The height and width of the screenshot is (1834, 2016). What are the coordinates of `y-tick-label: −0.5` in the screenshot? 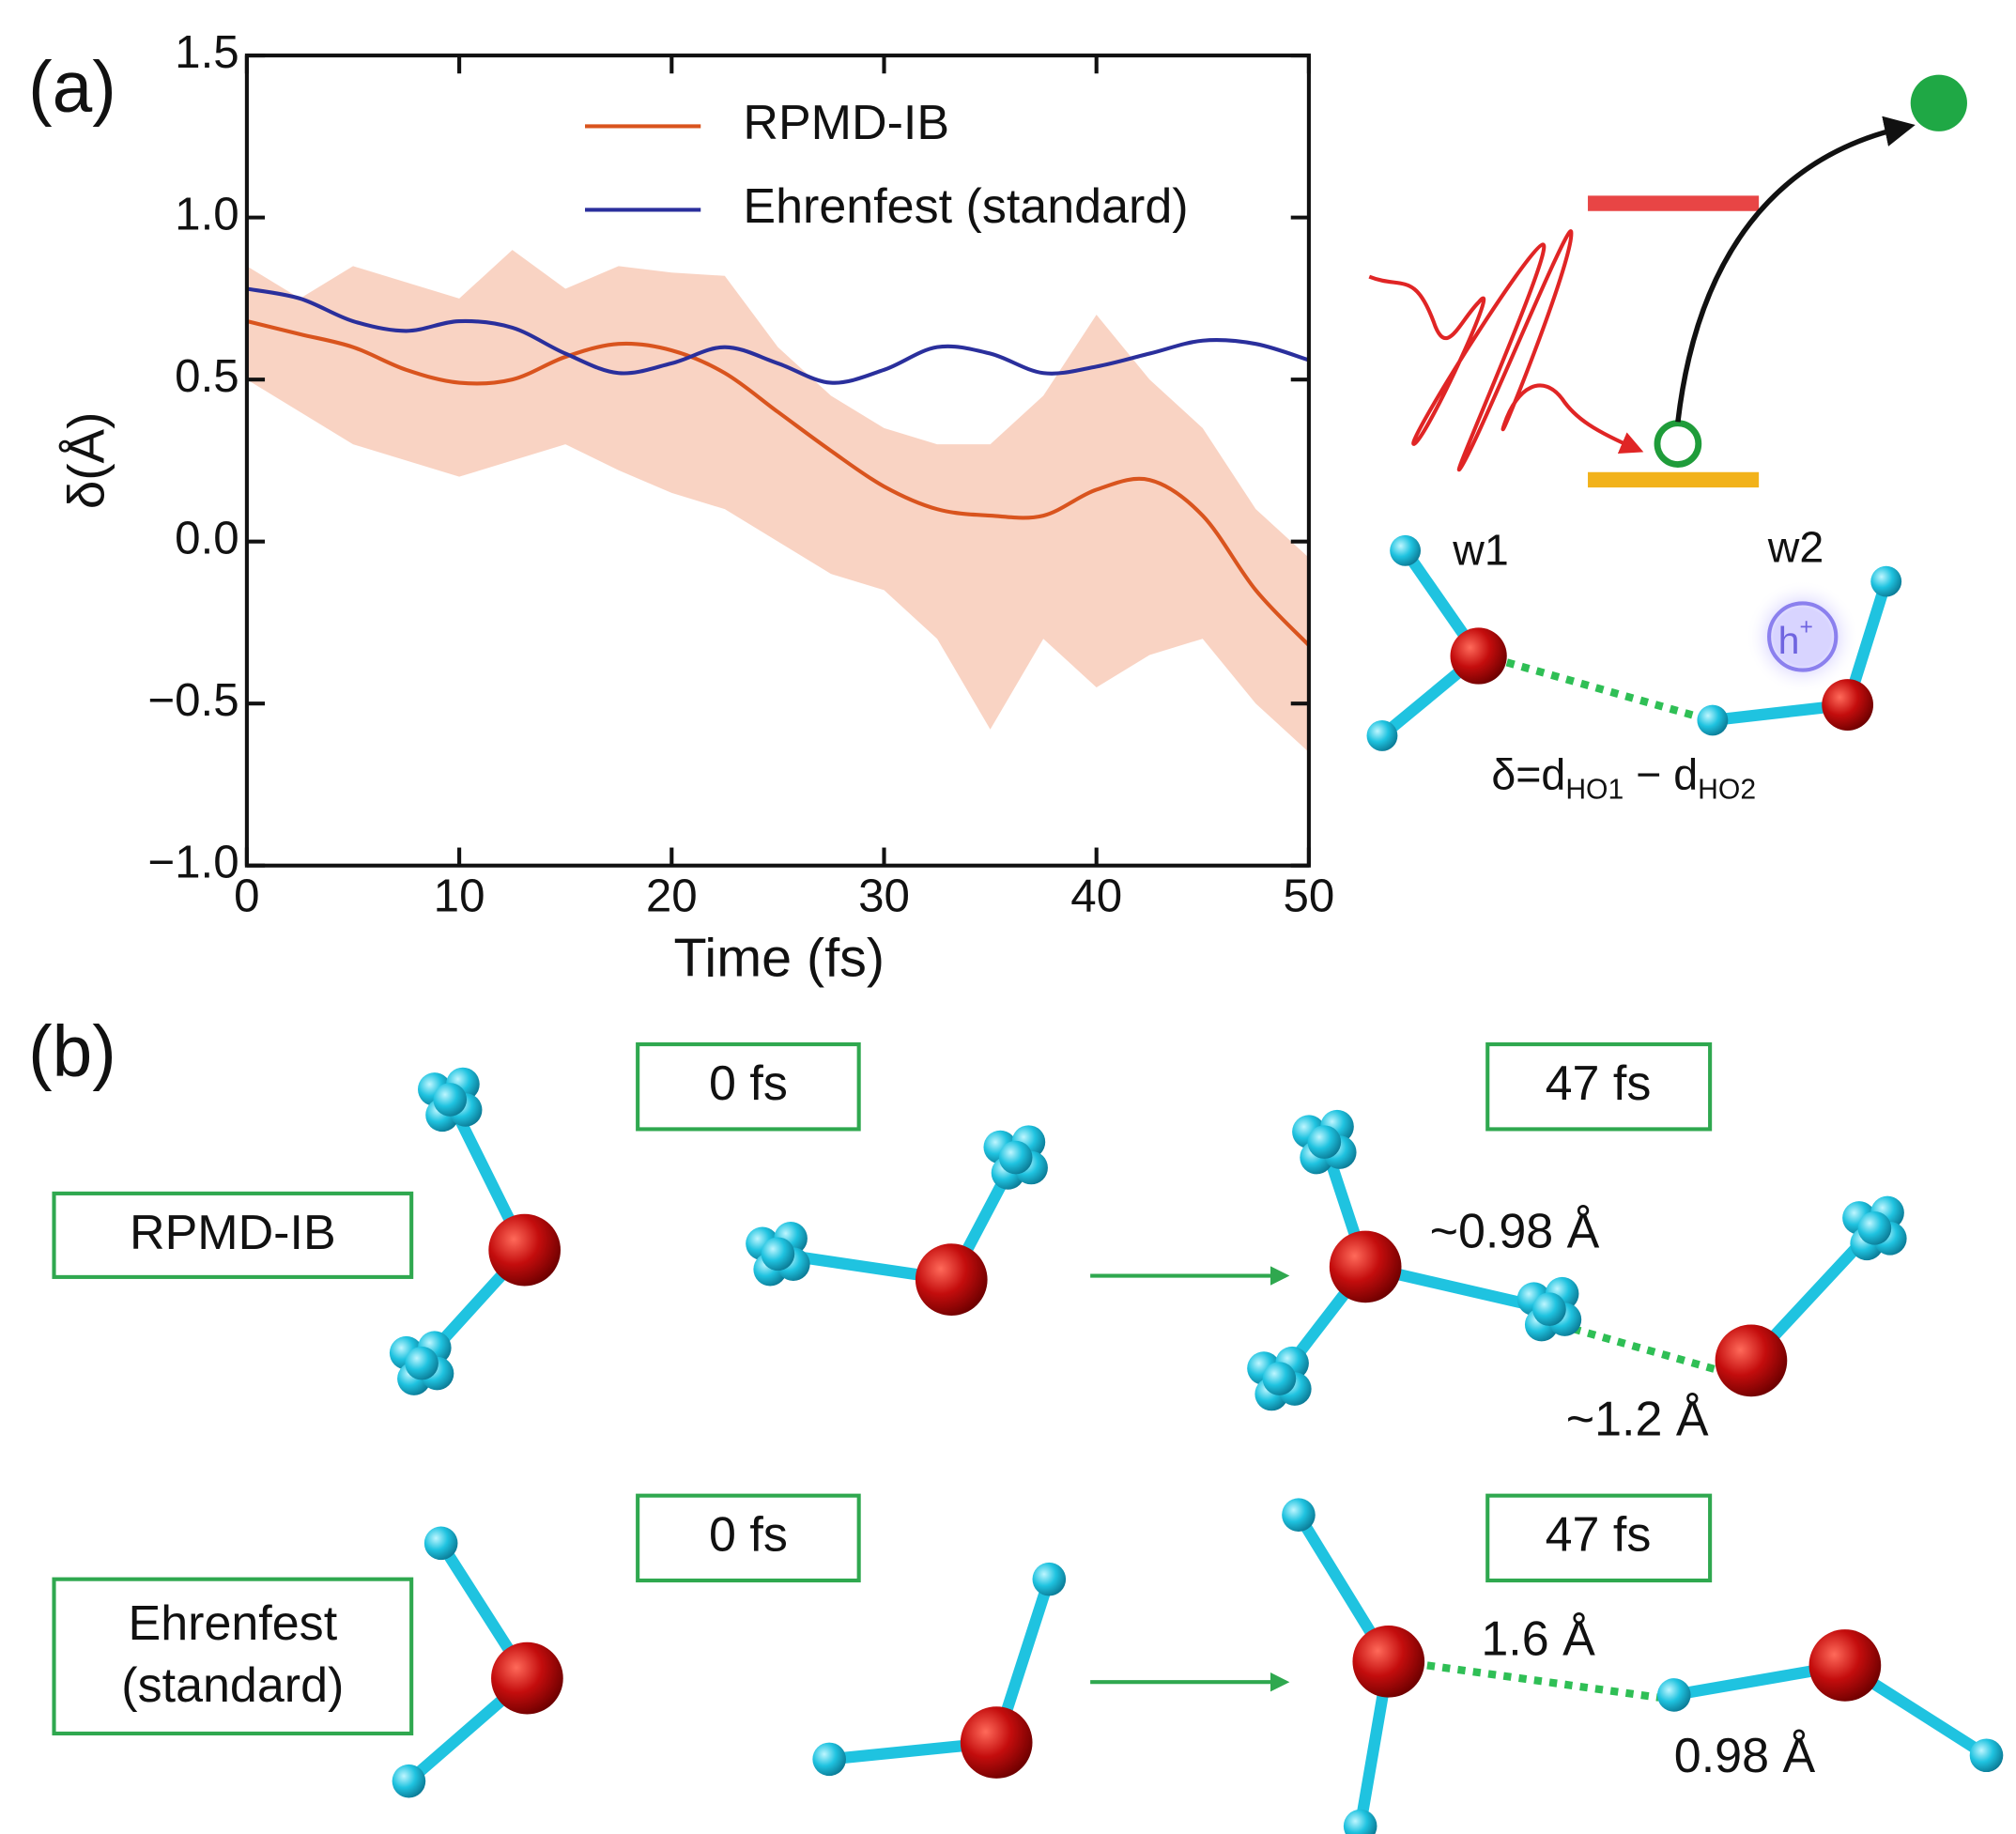 It's located at (193, 700).